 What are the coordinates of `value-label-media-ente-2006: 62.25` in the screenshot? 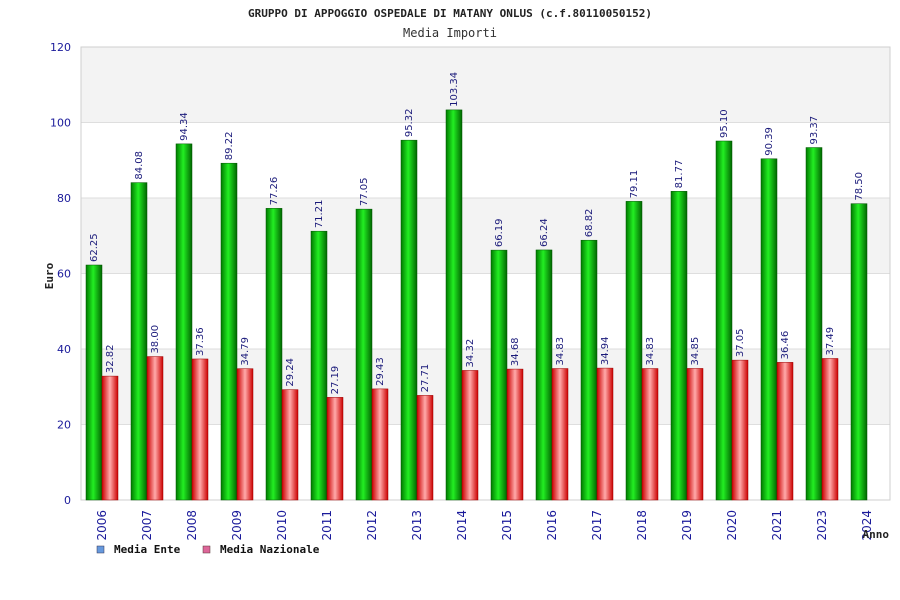 It's located at (94, 247).